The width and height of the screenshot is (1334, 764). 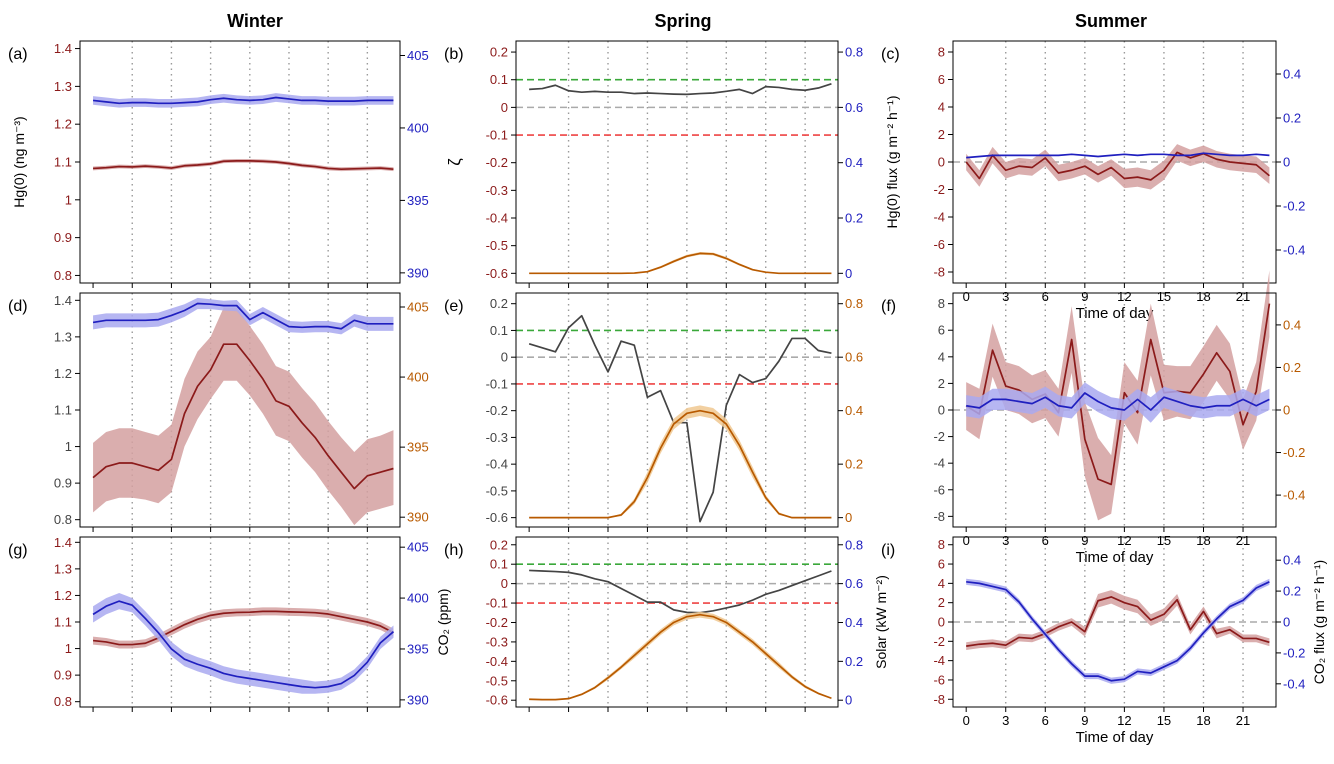 I want to click on y2-tick-label-3: -0.2, so click(x=1294, y=652).